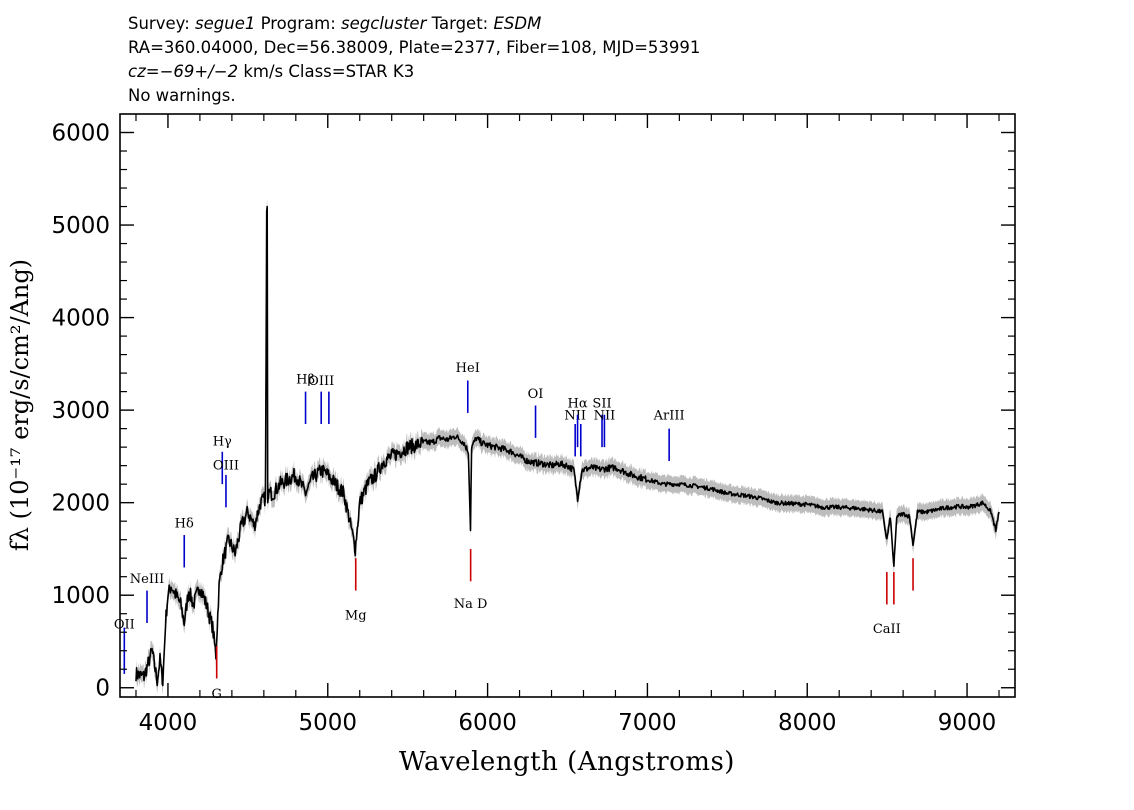 Image resolution: width=1134 pixels, height=810 pixels. What do you see at coordinates (184, 524) in the screenshot?
I see `emission-line-label: Hδ` at bounding box center [184, 524].